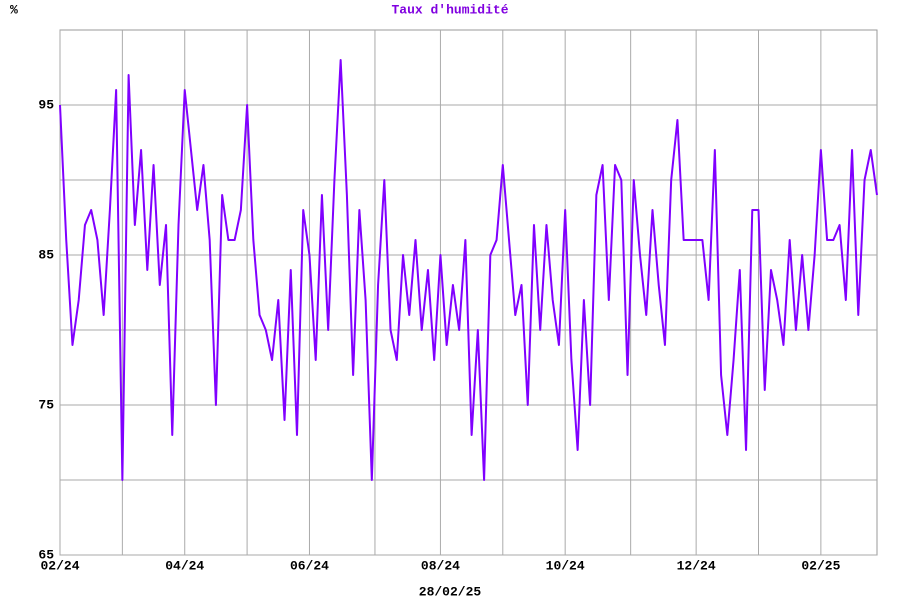 The width and height of the screenshot is (900, 600). What do you see at coordinates (440, 565) in the screenshot?
I see `x-tick-label: 08/24` at bounding box center [440, 565].